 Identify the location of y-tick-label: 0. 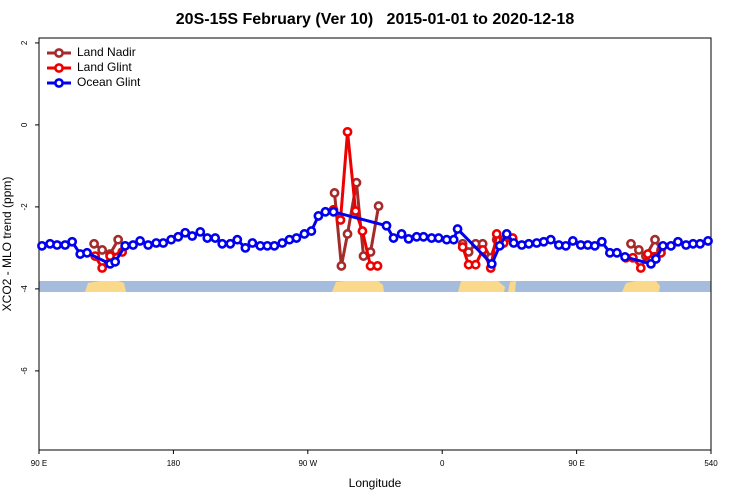
(24, 124).